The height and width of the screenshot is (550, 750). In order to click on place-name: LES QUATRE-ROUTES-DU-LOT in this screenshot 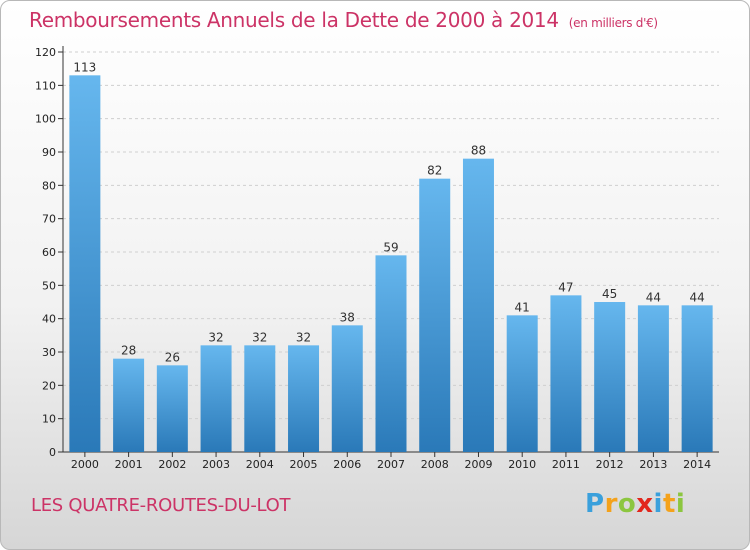, I will do `click(161, 505)`.